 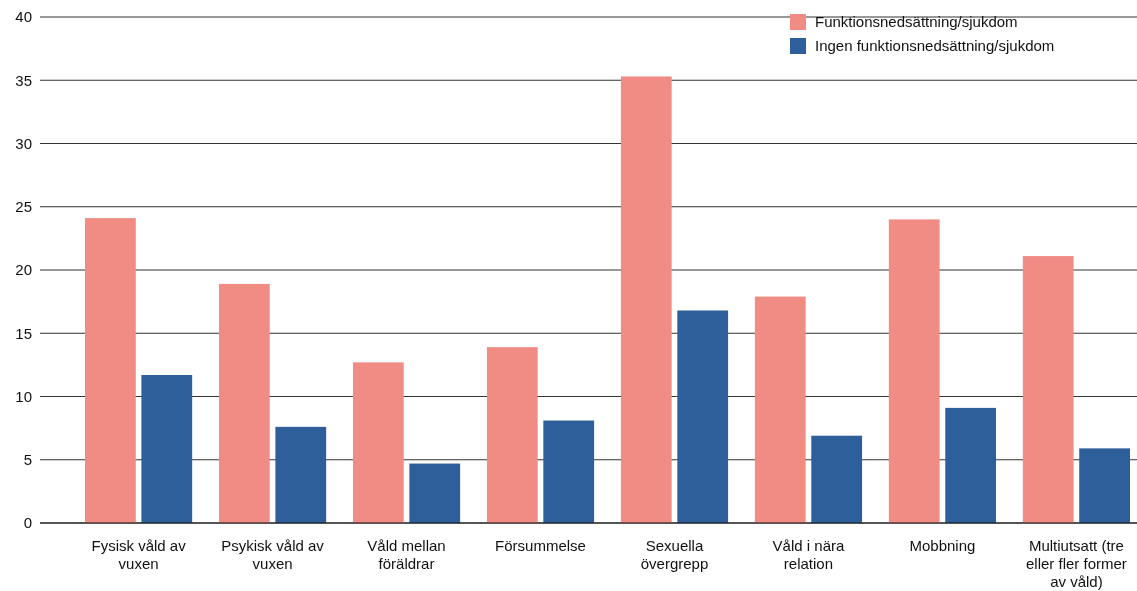 What do you see at coordinates (273, 554) in the screenshot?
I see `x-tick-label: Psykisk våld av vuxen` at bounding box center [273, 554].